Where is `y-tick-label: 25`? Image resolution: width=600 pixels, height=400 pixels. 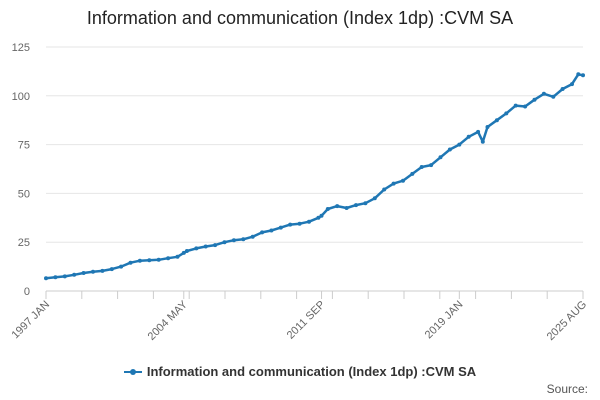 y-tick-label: 25 is located at coordinates (24, 243).